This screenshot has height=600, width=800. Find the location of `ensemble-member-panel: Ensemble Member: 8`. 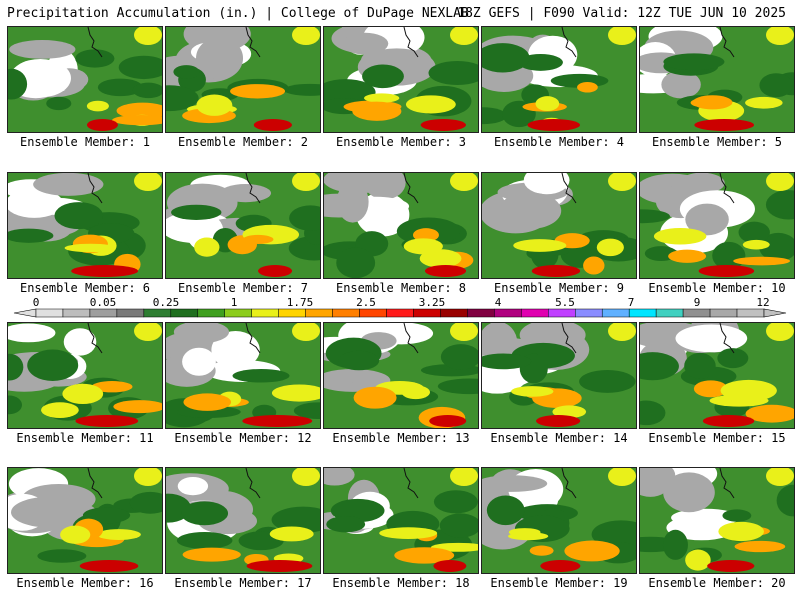

ensemble-member-panel: Ensemble Member: 8 is located at coordinates (401, 234).